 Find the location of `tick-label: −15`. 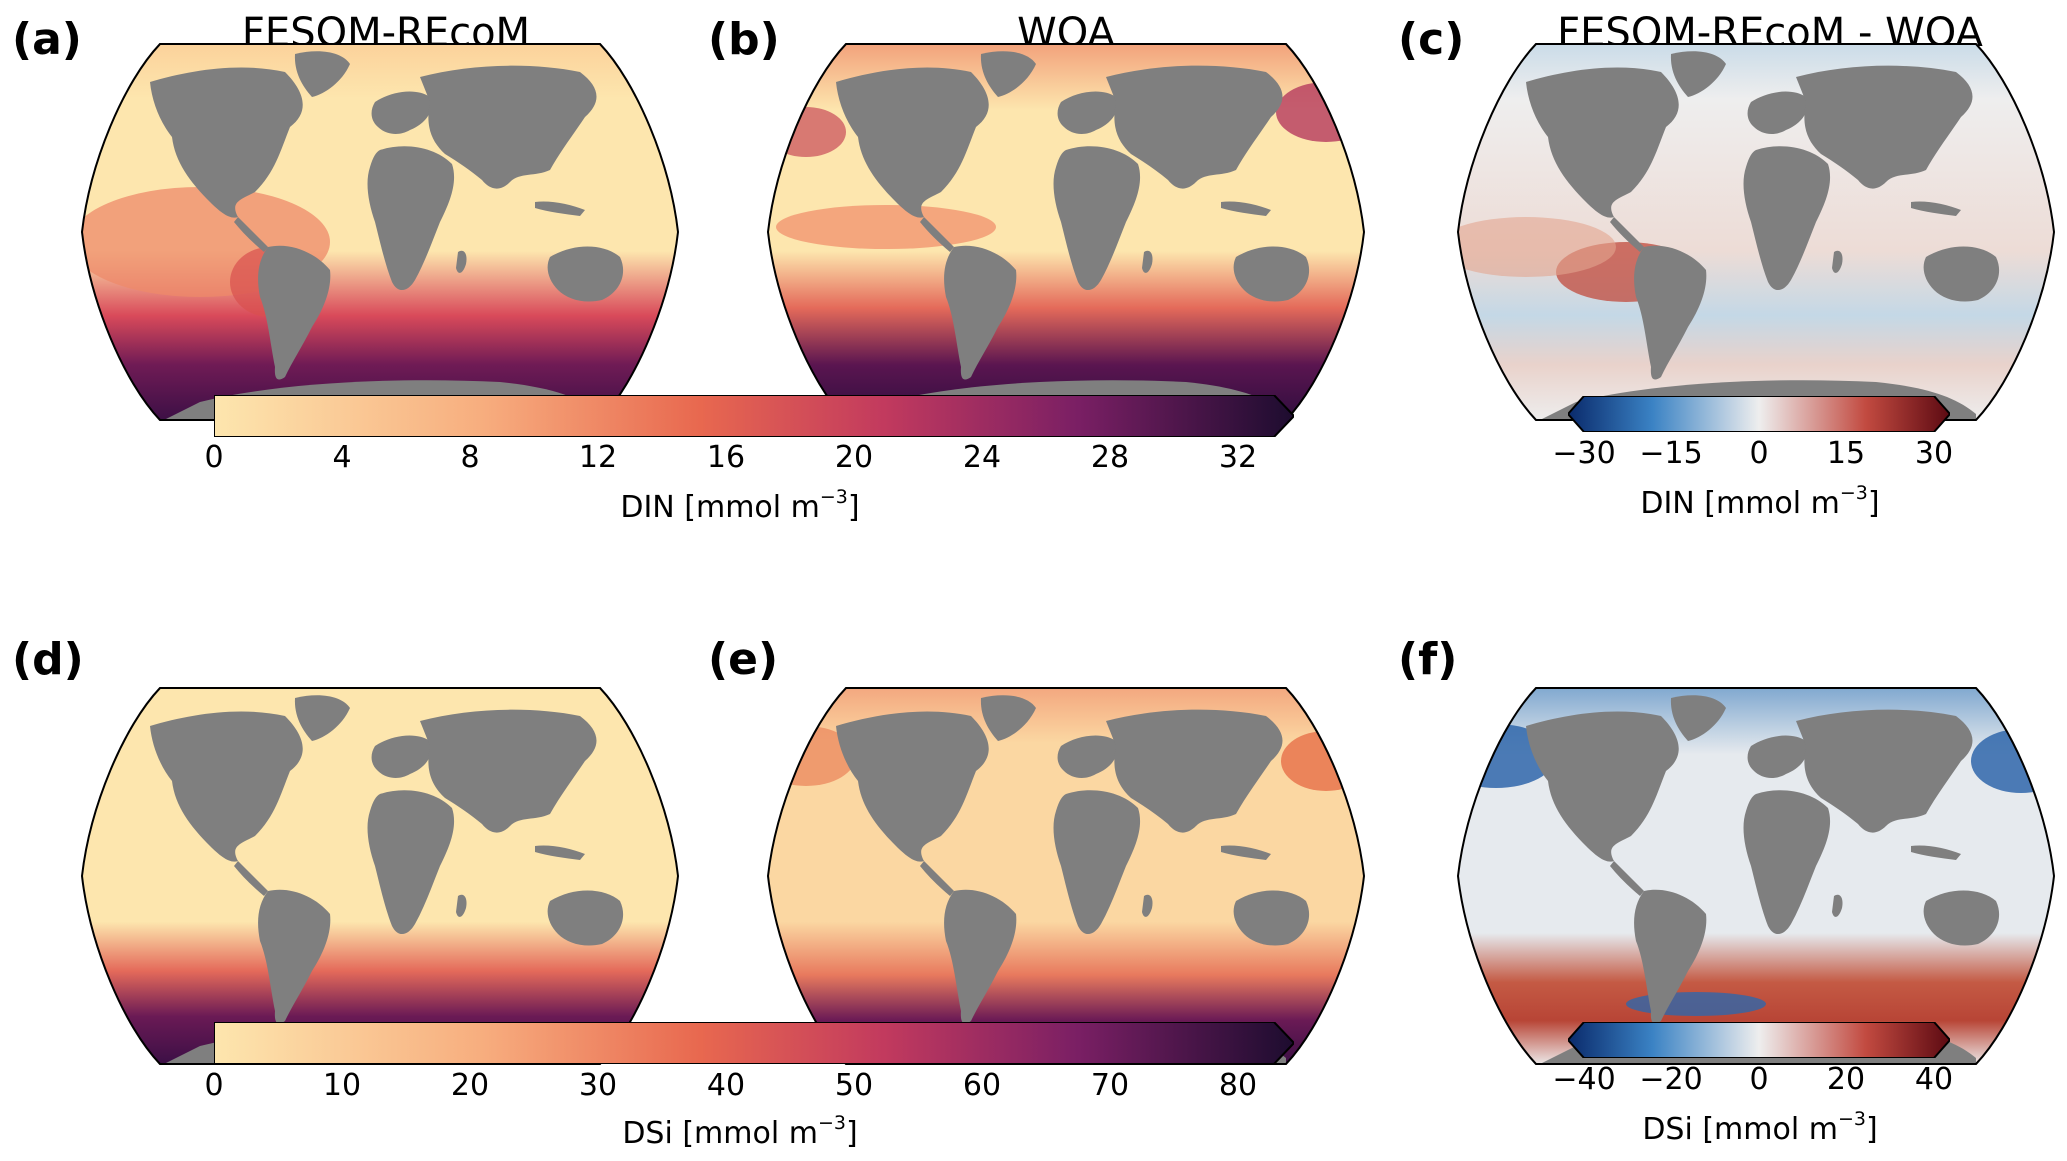

tick-label: −15 is located at coordinates (1671, 453).